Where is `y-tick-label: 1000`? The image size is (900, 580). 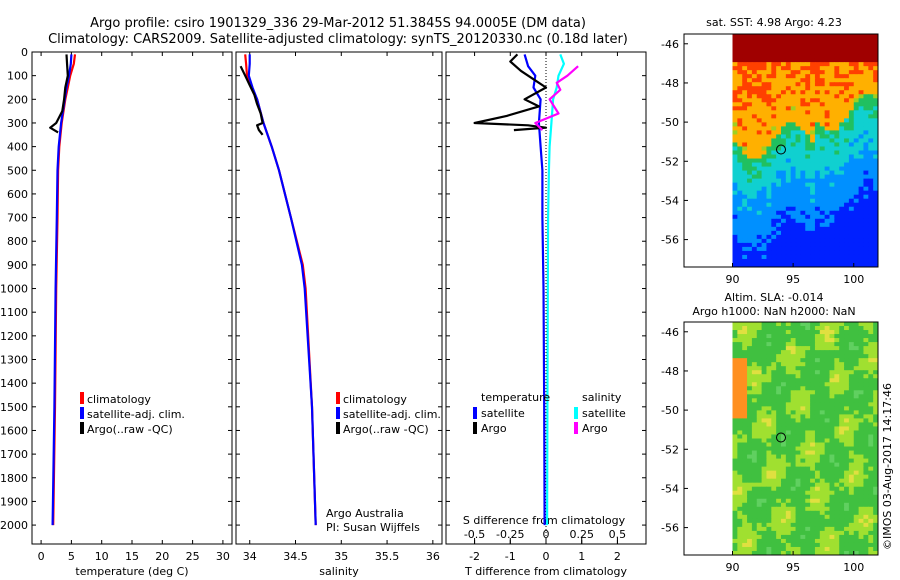 y-tick-label: 1000 is located at coordinates (14, 289).